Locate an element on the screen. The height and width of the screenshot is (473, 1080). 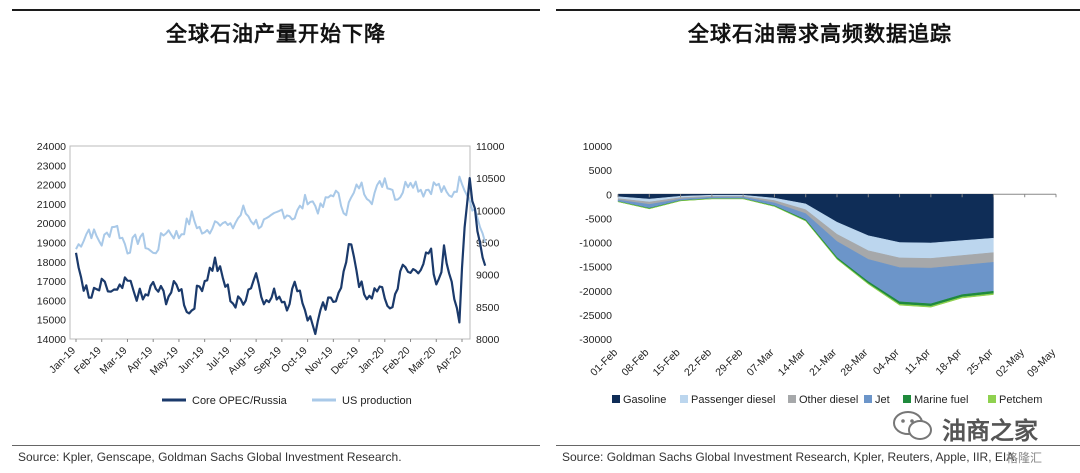
y-left-tick-label: 15000 is located at coordinates (51, 321).